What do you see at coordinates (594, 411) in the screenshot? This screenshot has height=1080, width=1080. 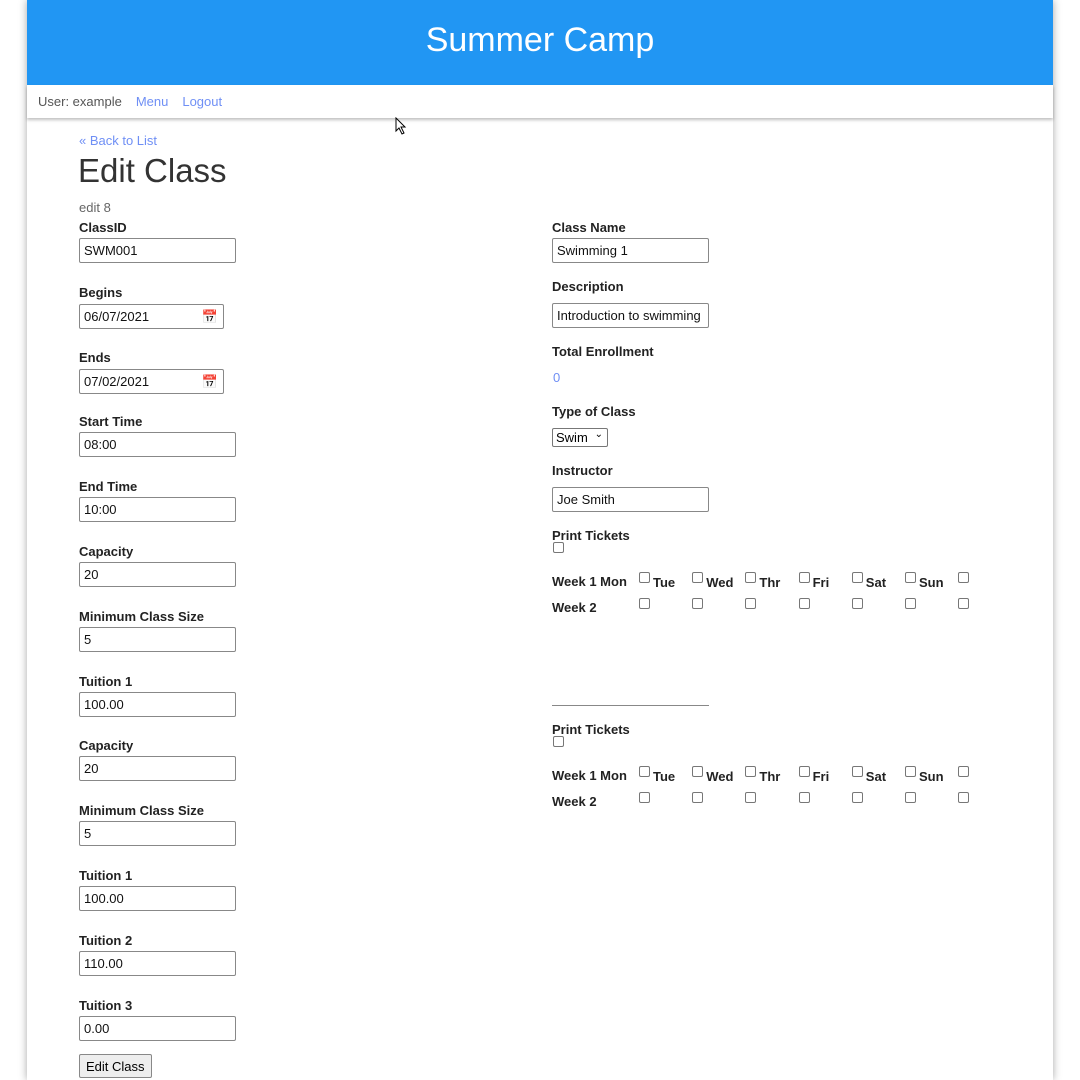 I see `type-of-class-label: Type of Class` at bounding box center [594, 411].